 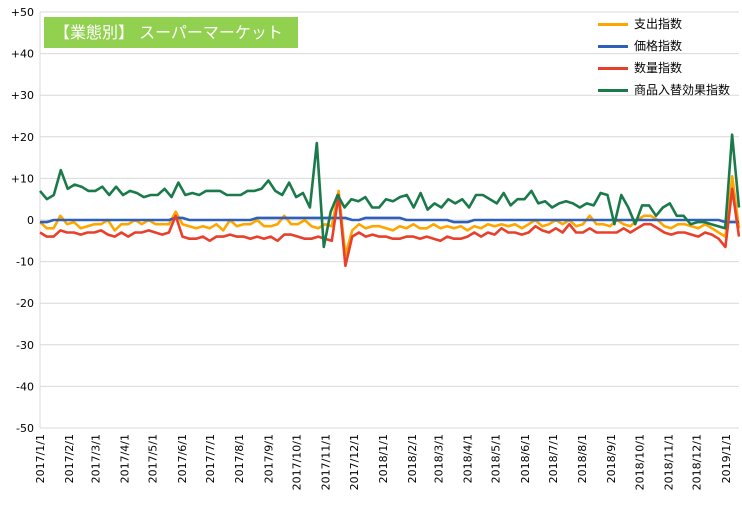 What do you see at coordinates (354, 462) in the screenshot?
I see `x-tick-label: 2017/12/1` at bounding box center [354, 462].